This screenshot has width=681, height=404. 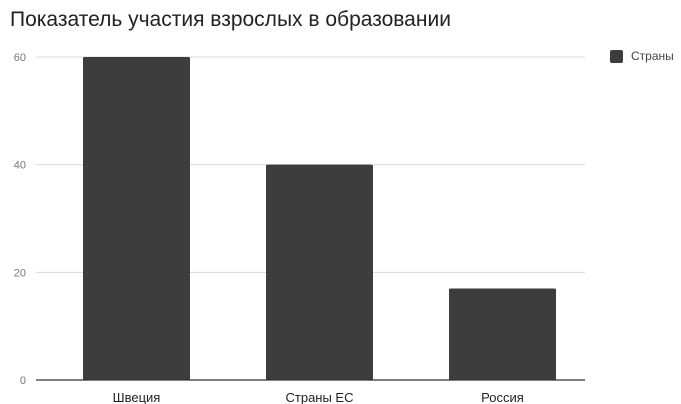 What do you see at coordinates (652, 56) in the screenshot?
I see `legend-label: Страны` at bounding box center [652, 56].